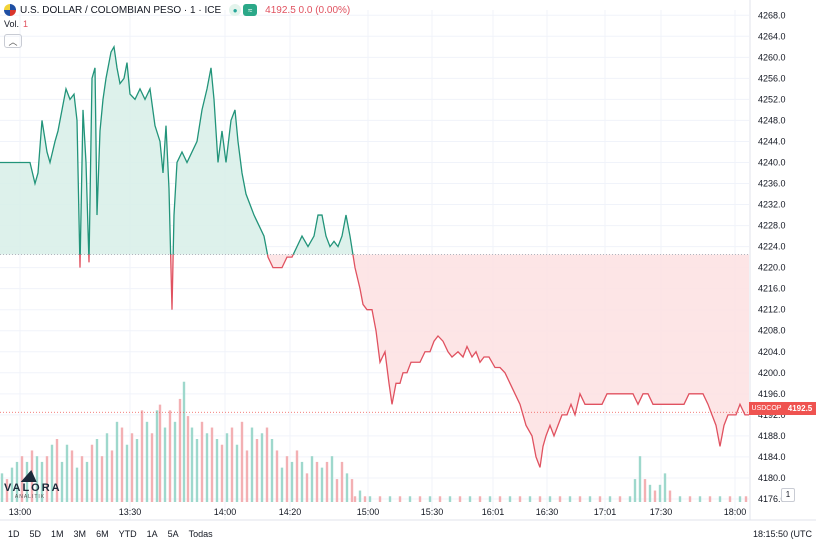 Image resolution: width=816 pixels, height=543 pixels. Describe the element at coordinates (20, 512) in the screenshot. I see `x-tick-label: 13:00` at that location.